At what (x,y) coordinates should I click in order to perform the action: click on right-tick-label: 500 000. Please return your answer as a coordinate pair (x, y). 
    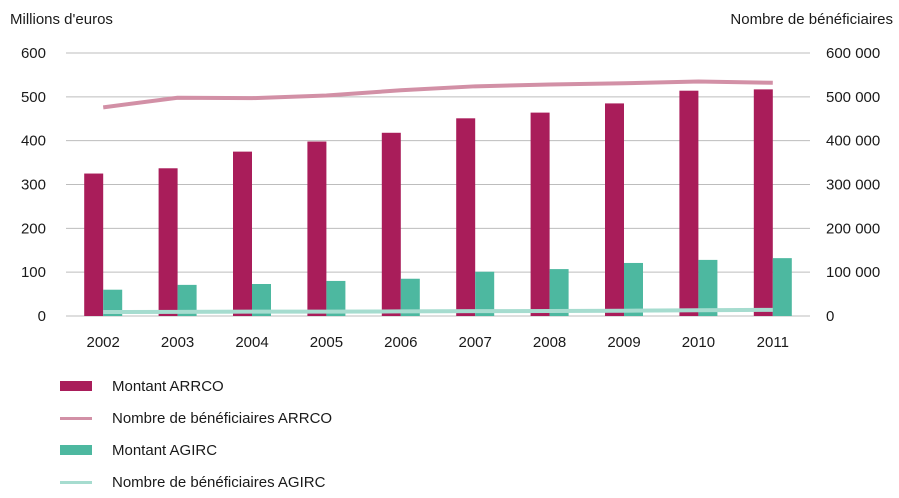
    Looking at the image, I should click on (853, 97).